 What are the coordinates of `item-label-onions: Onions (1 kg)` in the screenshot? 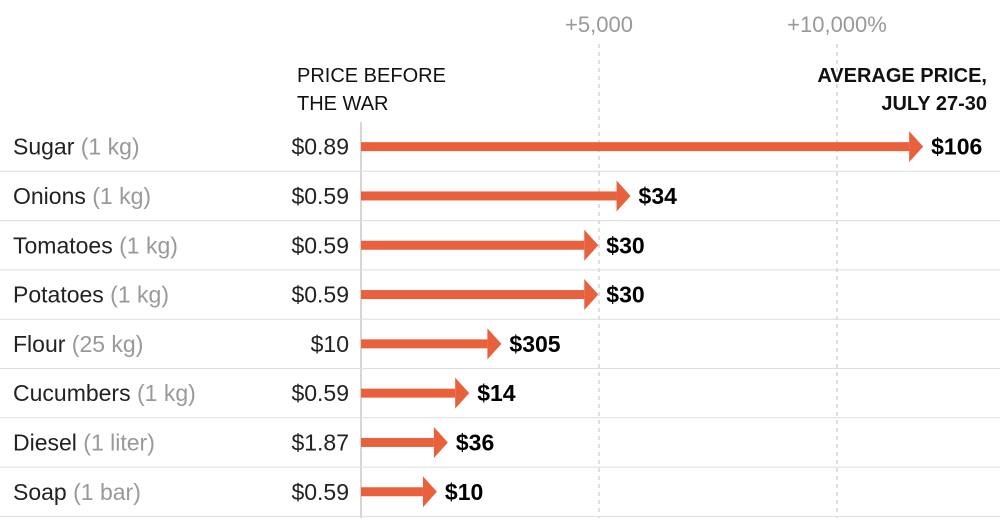 It's located at (82, 196).